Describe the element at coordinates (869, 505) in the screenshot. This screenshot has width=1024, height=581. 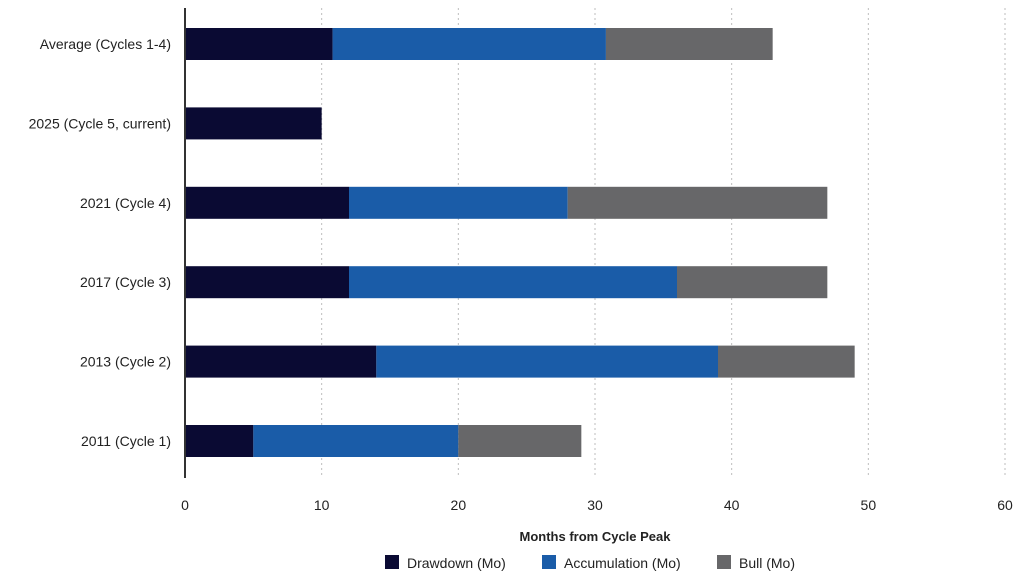
I see `x-tick-label: 50` at that location.